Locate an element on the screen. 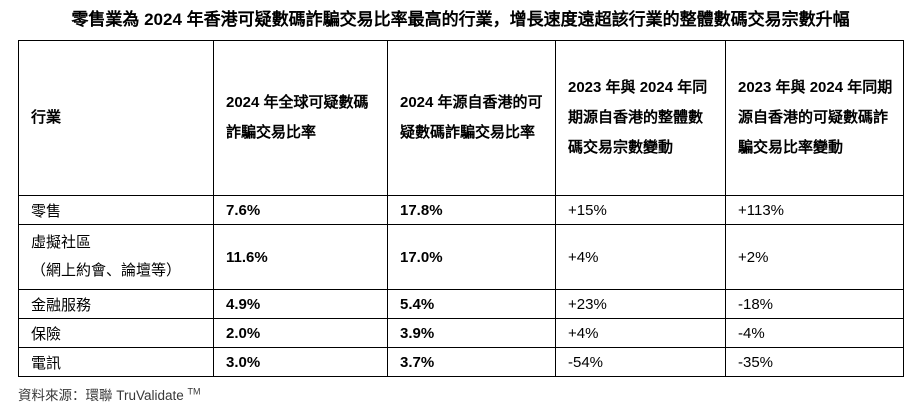  industry-cell: 金融服務 is located at coordinates (116, 304).